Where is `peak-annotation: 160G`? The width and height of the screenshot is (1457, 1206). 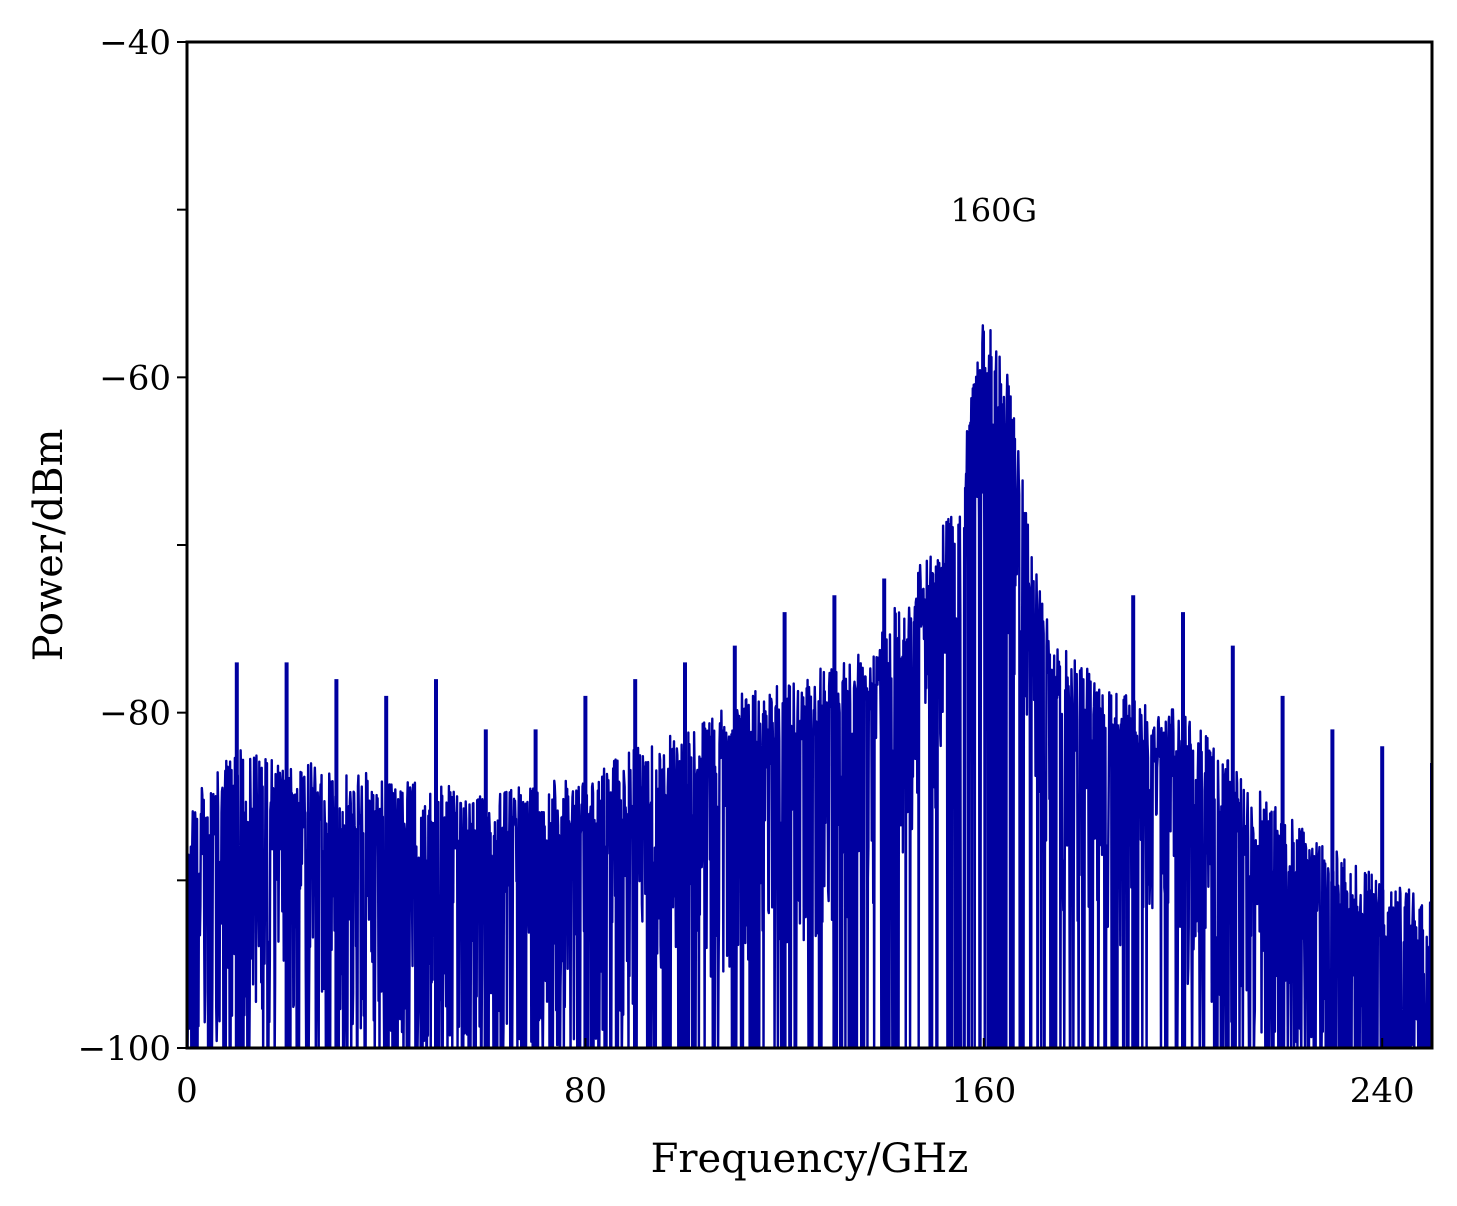
peak-annotation: 160G is located at coordinates (993, 211).